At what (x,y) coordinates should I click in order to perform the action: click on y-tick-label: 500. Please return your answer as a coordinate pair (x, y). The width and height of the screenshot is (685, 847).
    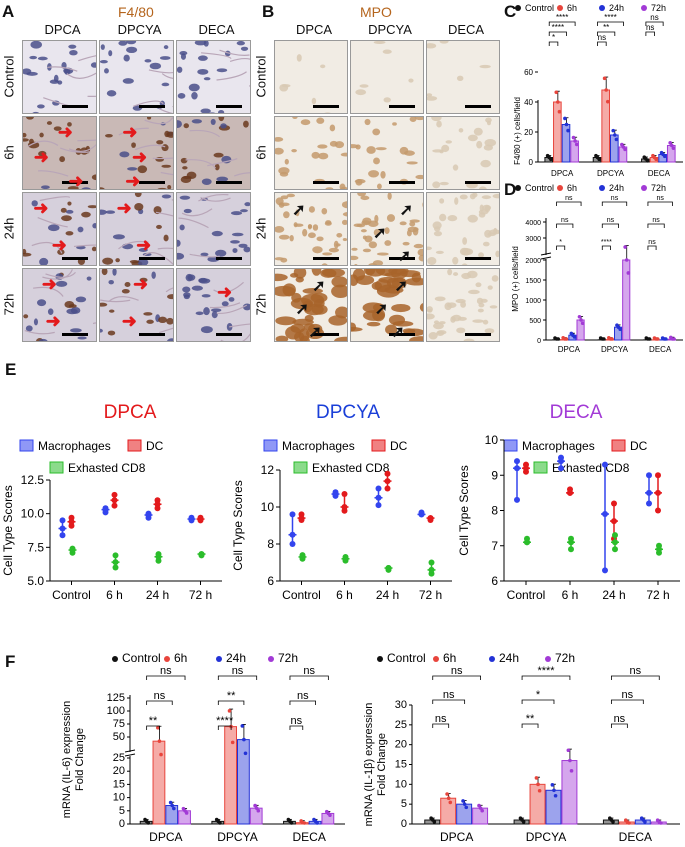
    Looking at the image, I should click on (535, 321).